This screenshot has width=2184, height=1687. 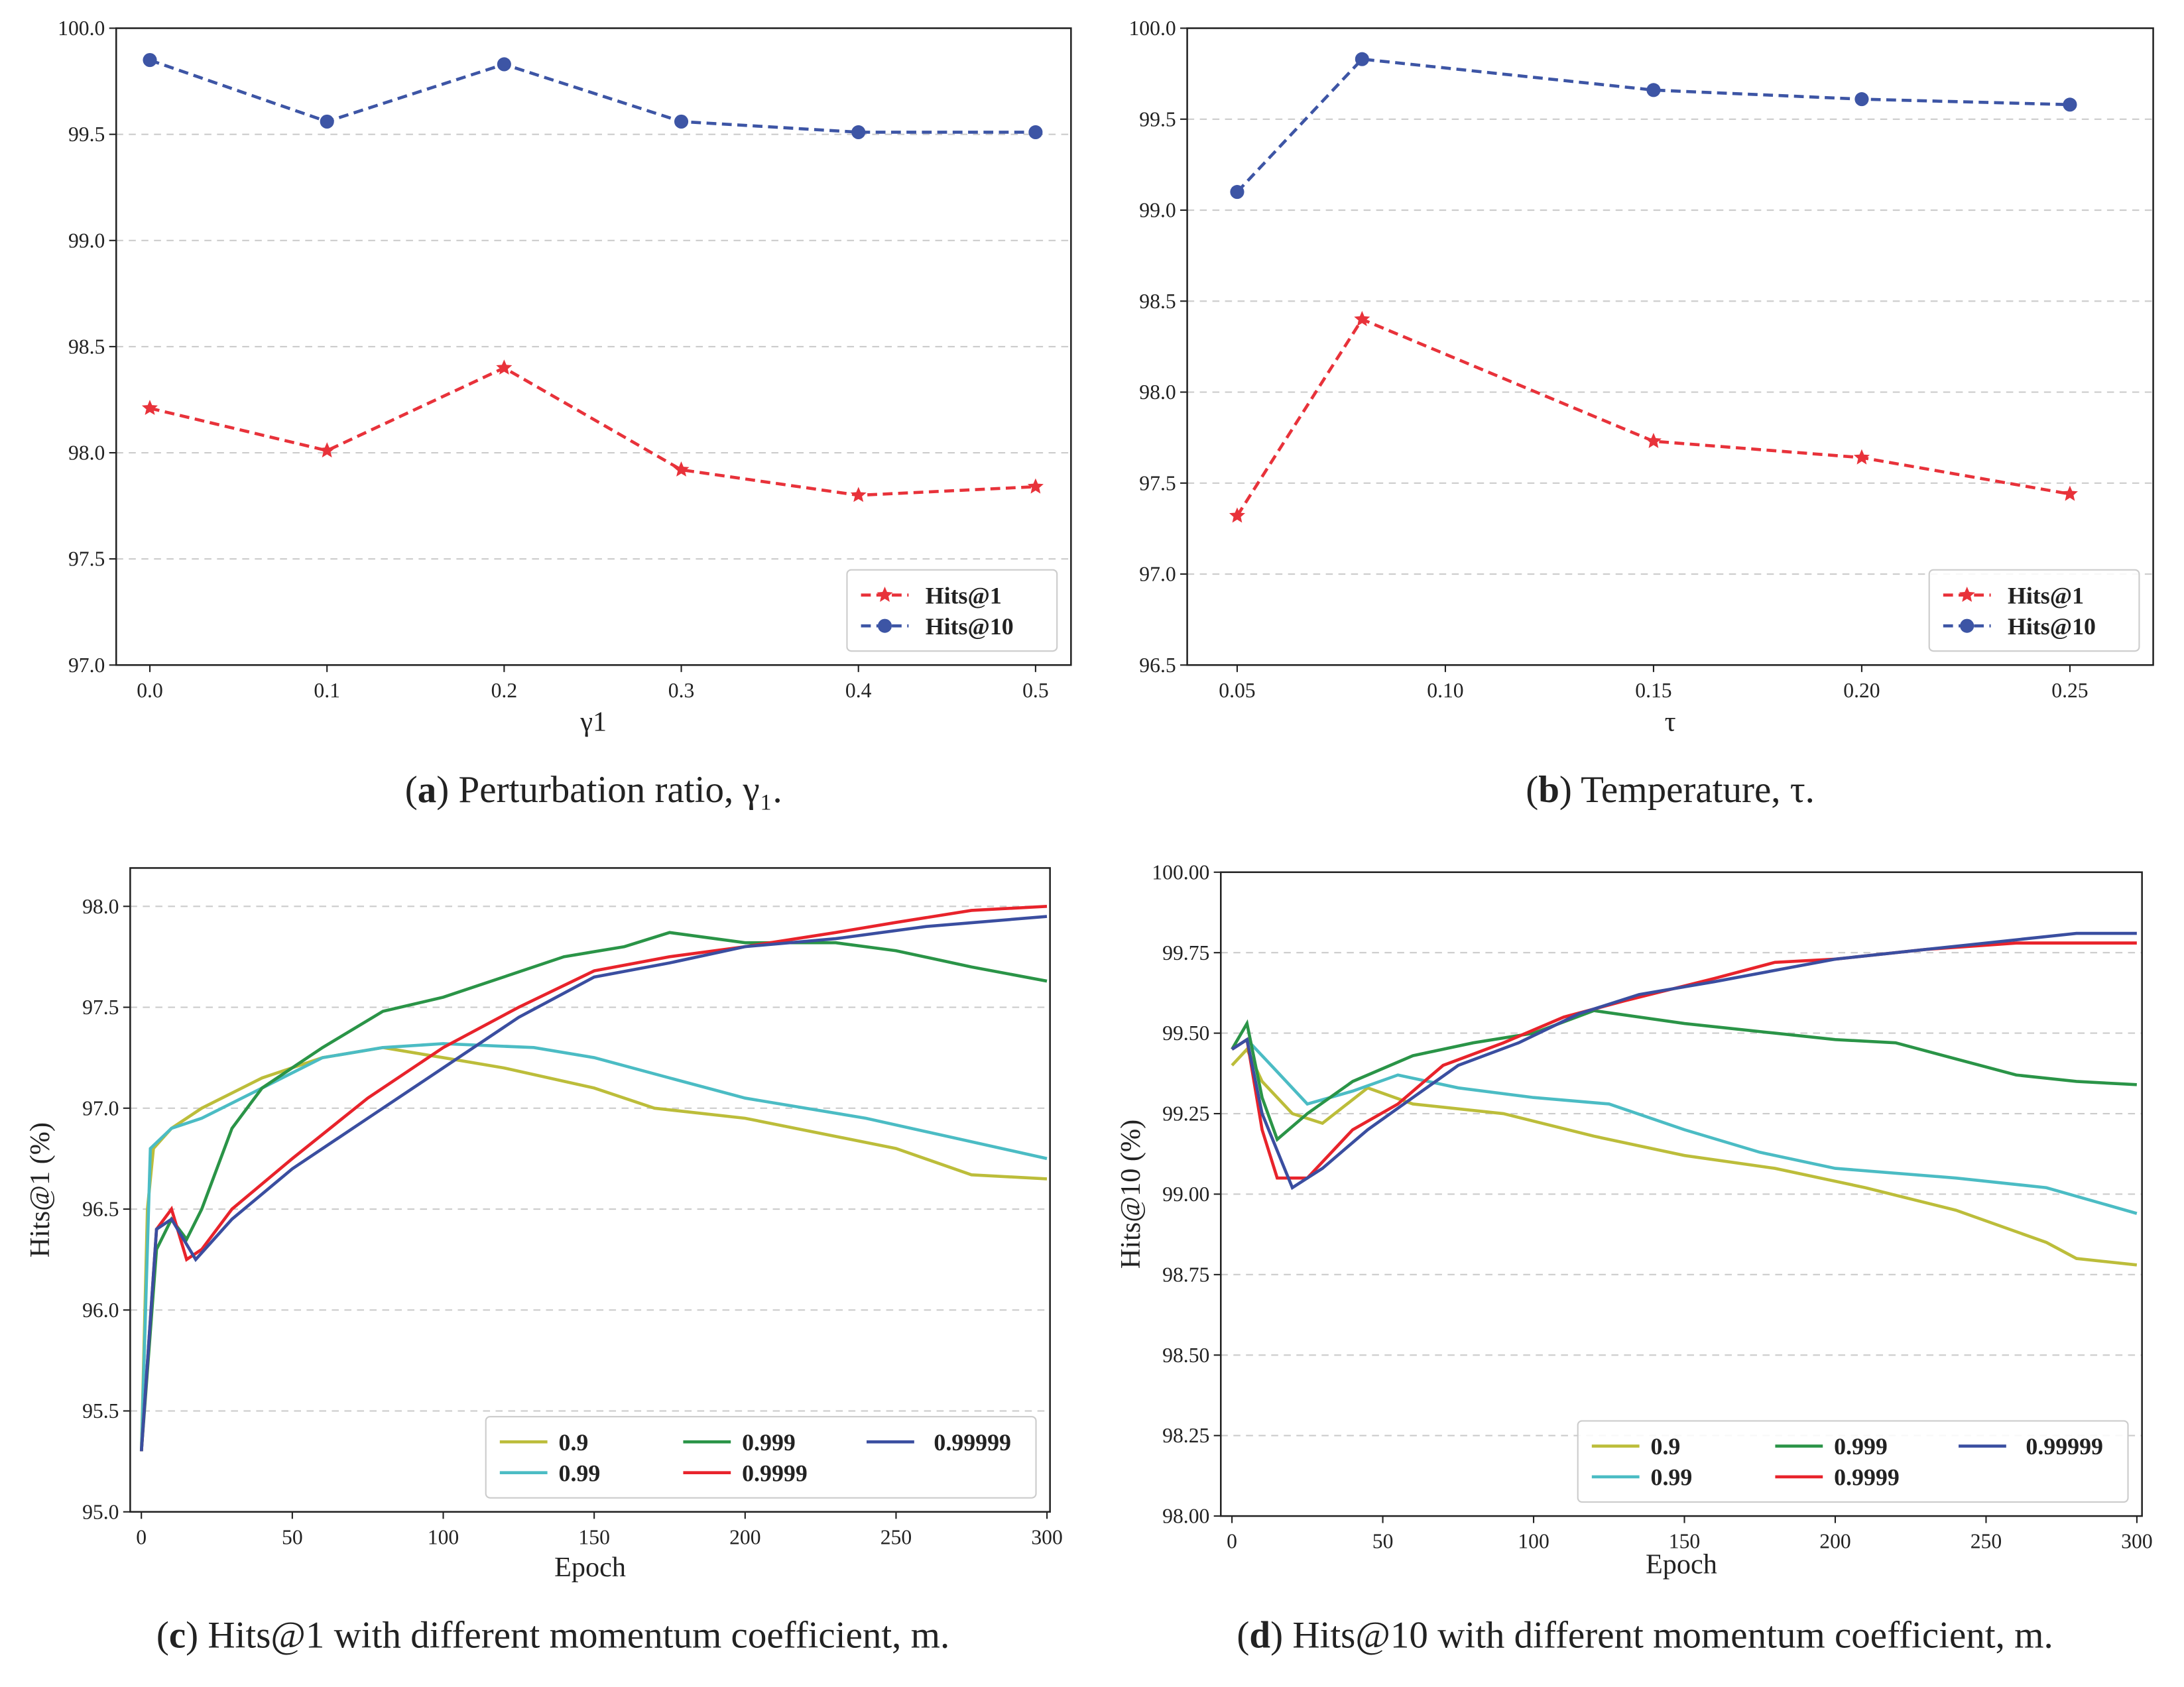 What do you see at coordinates (1180, 872) in the screenshot?
I see `y-tick-label: 100.00` at bounding box center [1180, 872].